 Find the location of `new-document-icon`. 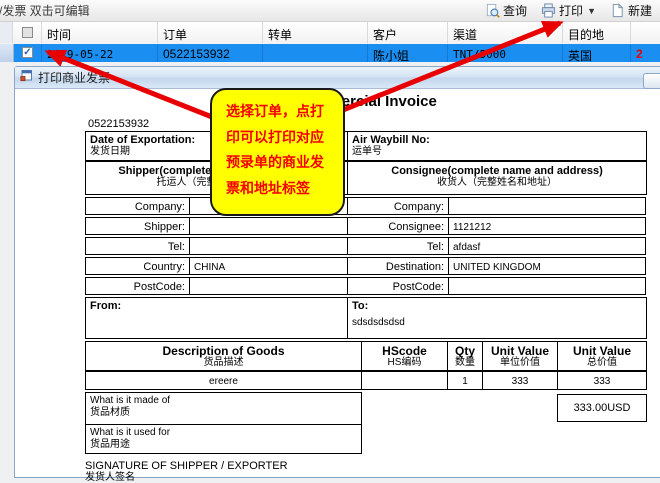

new-document-icon is located at coordinates (617, 10).